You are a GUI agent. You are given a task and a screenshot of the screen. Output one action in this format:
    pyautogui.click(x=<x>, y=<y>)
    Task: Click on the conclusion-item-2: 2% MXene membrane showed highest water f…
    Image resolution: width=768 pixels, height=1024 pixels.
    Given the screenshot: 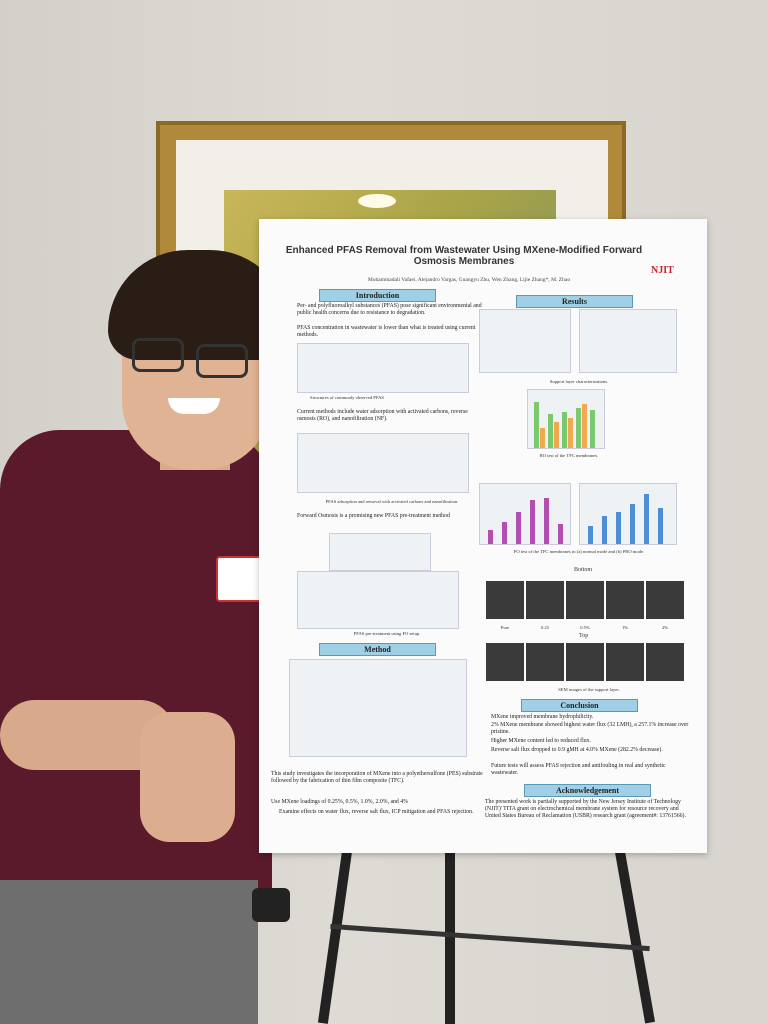 What is the action you would take?
    pyautogui.click(x=590, y=729)
    